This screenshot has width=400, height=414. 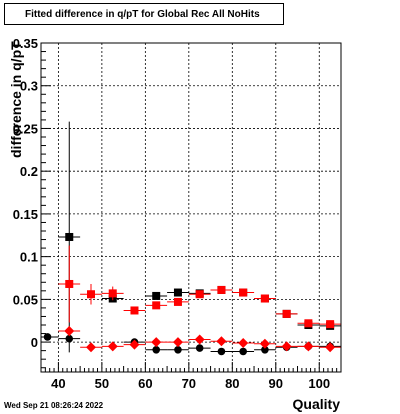 What do you see at coordinates (29, 171) in the screenshot?
I see `y-tick-label: 0.2` at bounding box center [29, 171].